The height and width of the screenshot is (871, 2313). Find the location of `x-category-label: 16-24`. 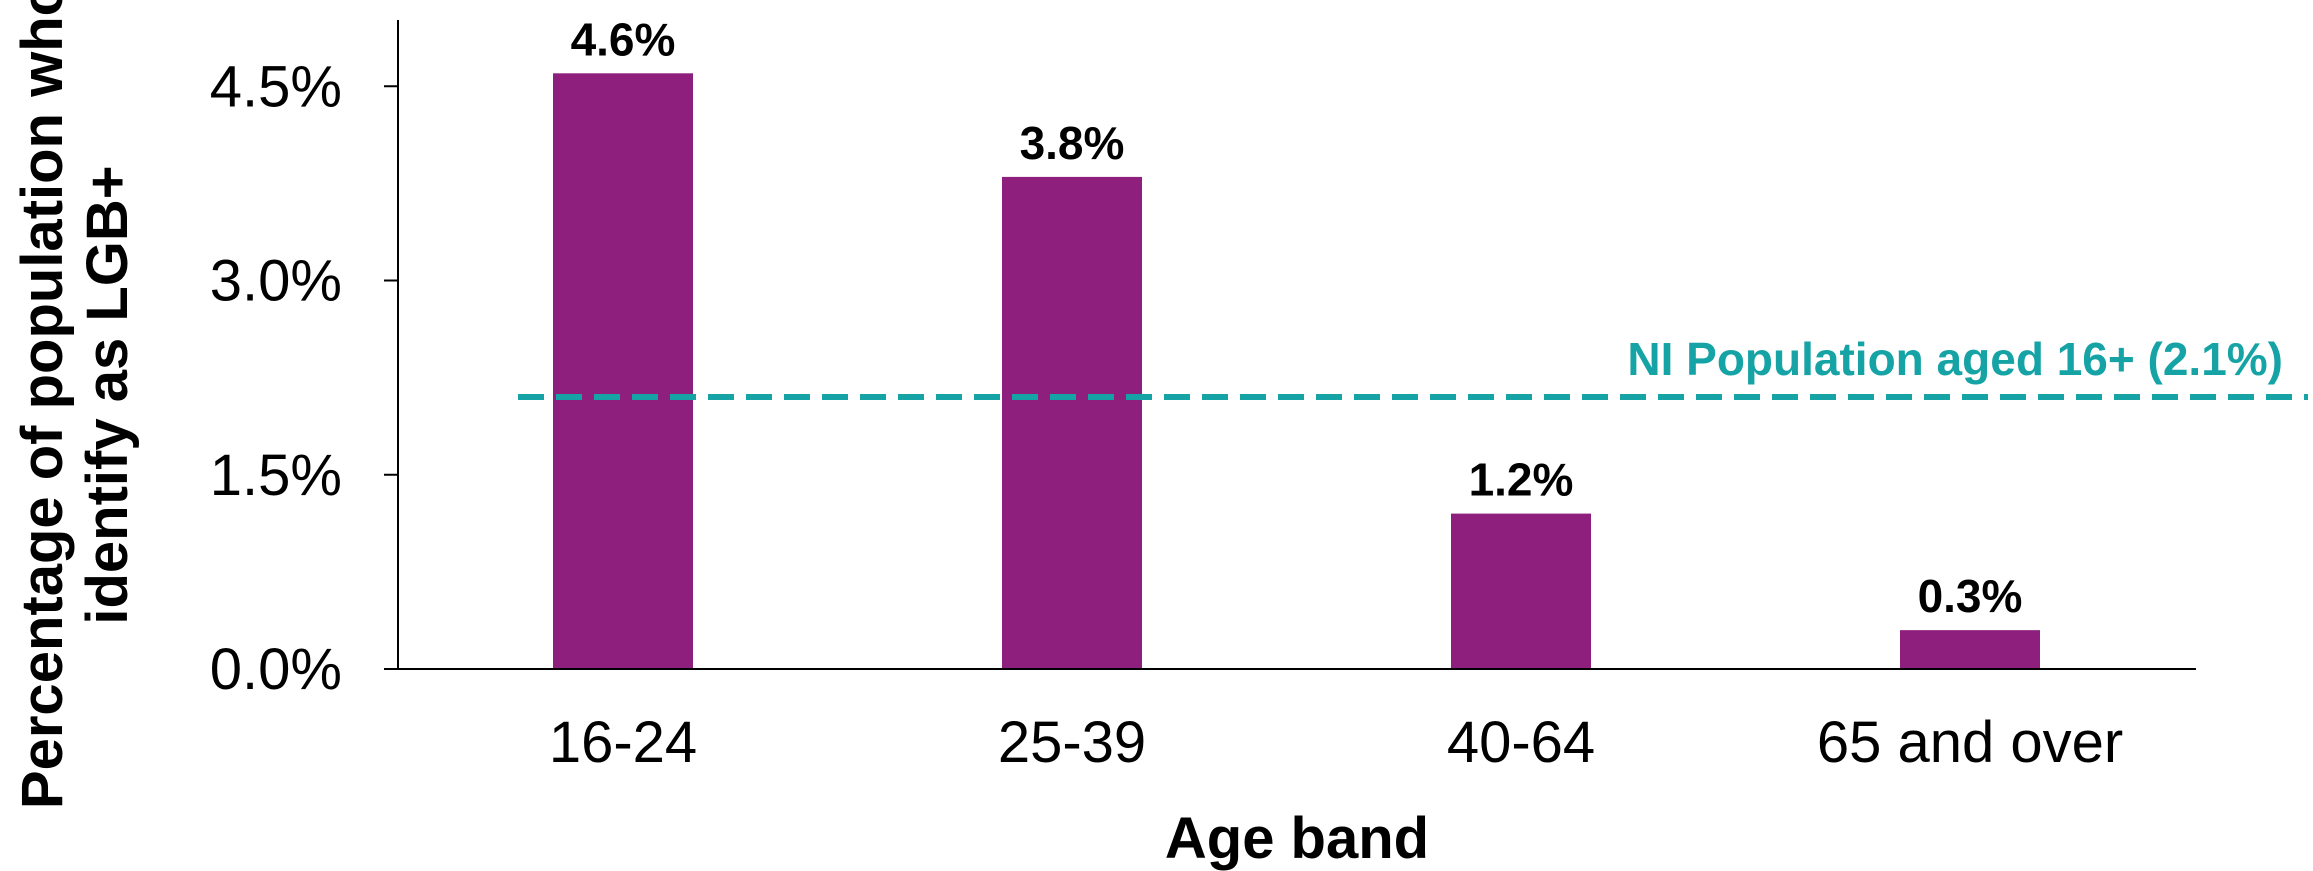

x-category-label: 16-24 is located at coordinates (623, 742).